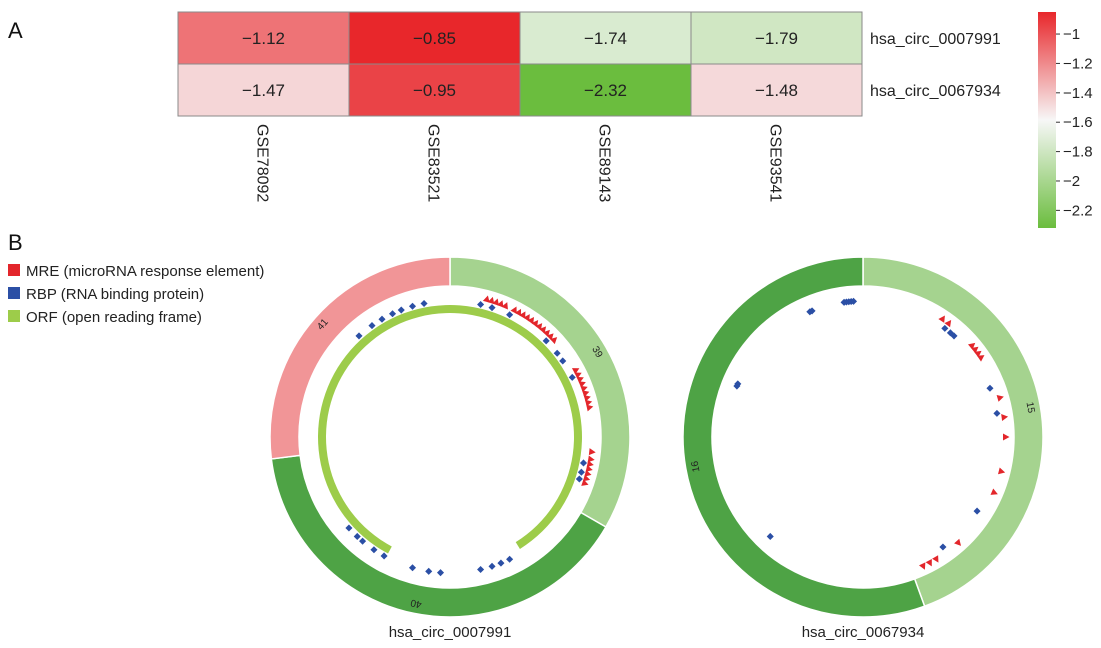 The height and width of the screenshot is (648, 1101). I want to click on rbp-legend-swatch, so click(14, 293).